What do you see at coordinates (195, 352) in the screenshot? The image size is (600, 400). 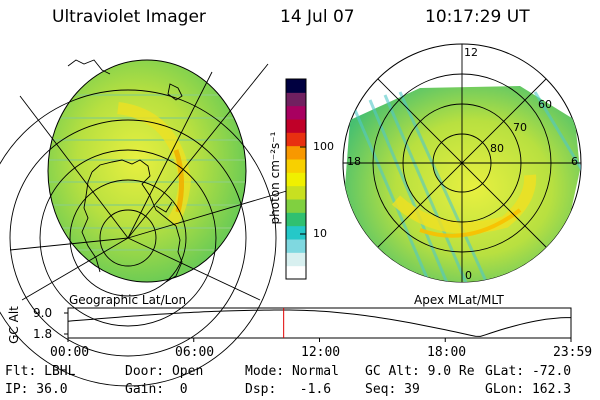 I see `timeline-tick-1: 06:00` at bounding box center [195, 352].